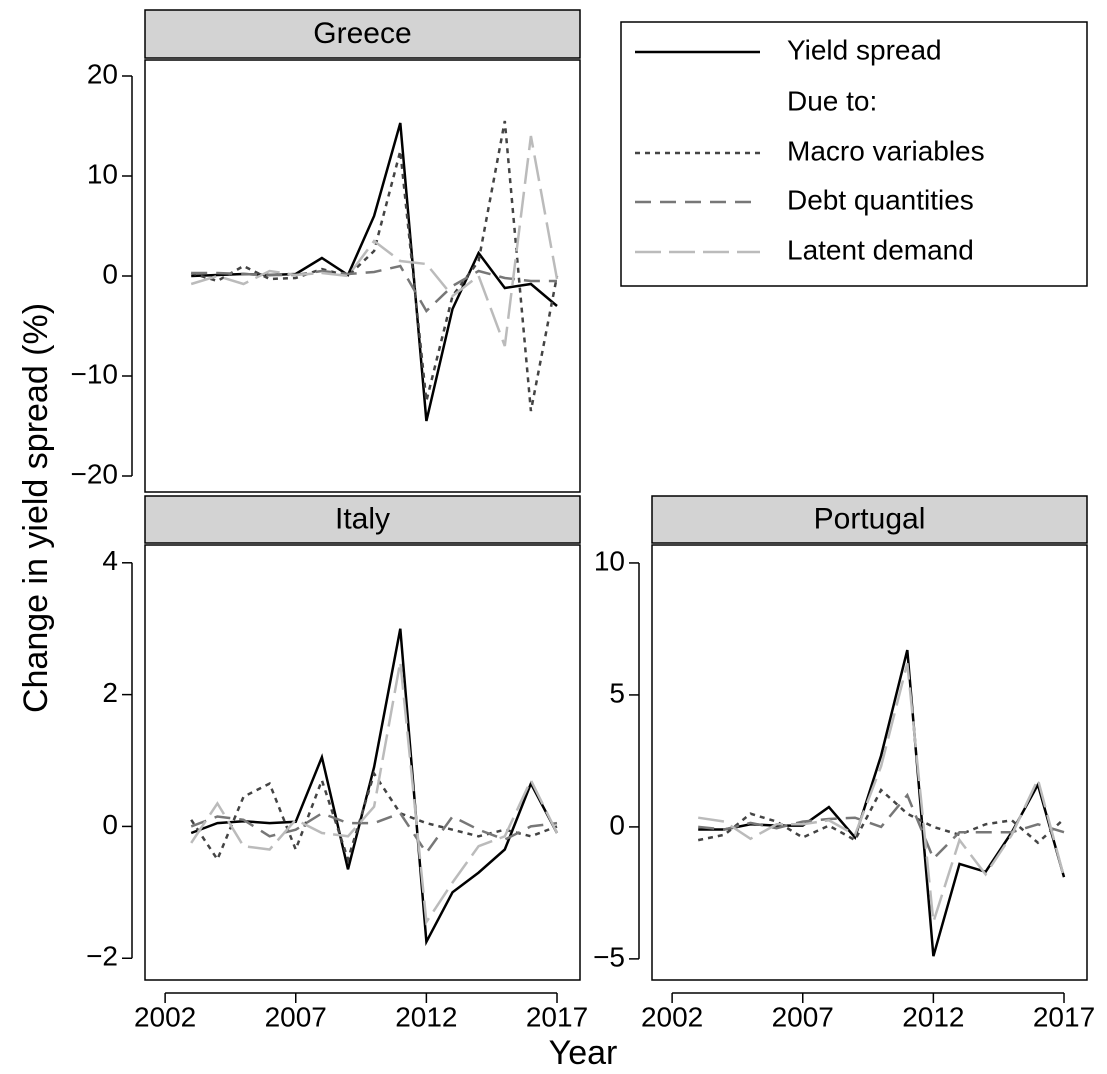 This screenshot has height=1074, width=1107. I want to click on y-axis-title: Change in yield spread (%), so click(36, 508).